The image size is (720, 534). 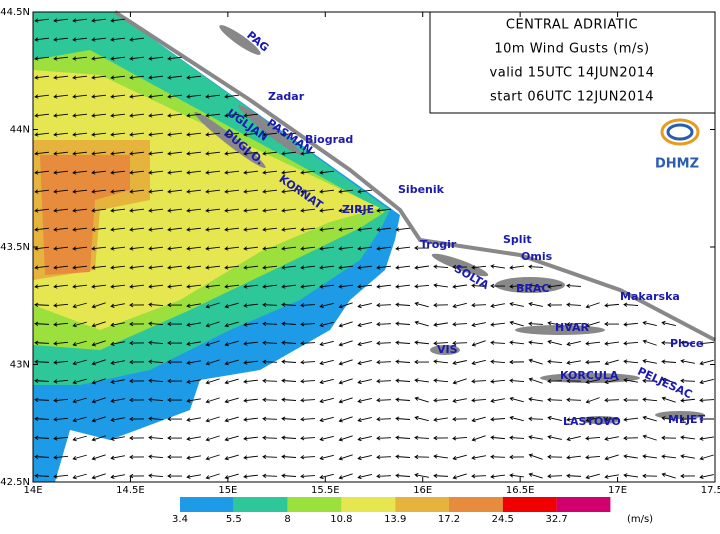 What do you see at coordinates (677, 164) in the screenshot?
I see `logo-text: DHMZ` at bounding box center [677, 164].